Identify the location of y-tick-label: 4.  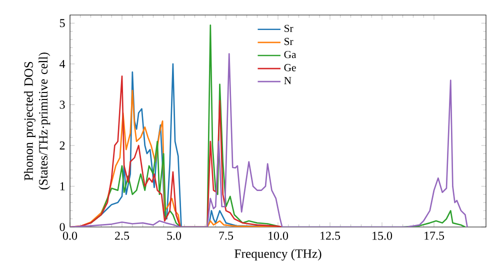
(63, 64).